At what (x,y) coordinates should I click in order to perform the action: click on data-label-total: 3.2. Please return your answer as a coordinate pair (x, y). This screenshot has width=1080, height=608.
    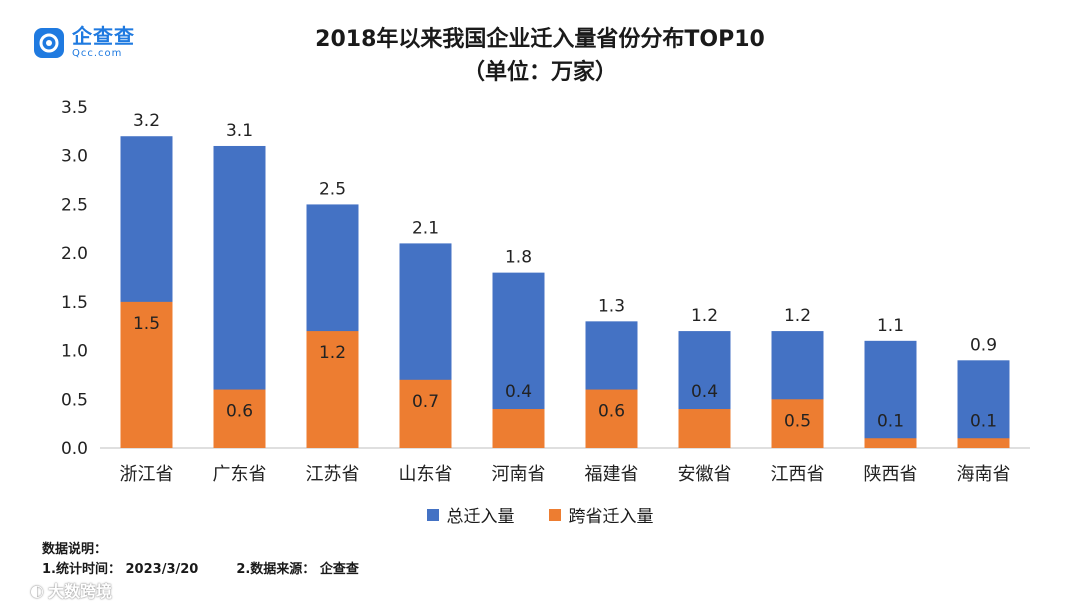
    Looking at the image, I should click on (146, 121).